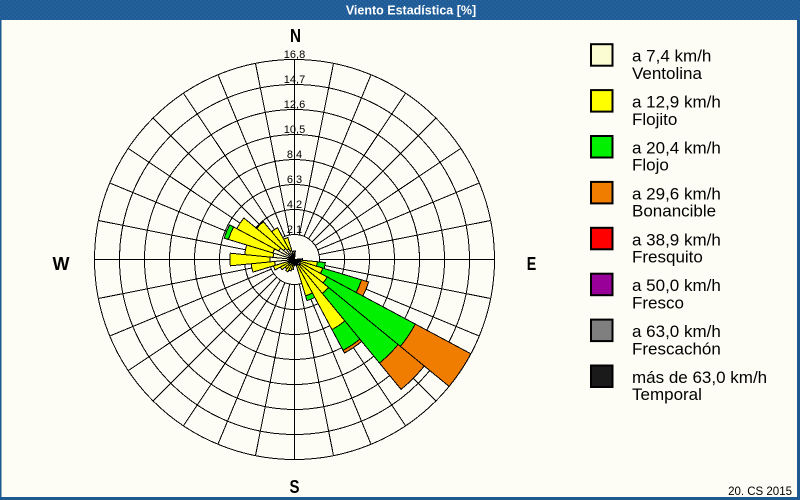 This screenshot has height=500, width=800. I want to click on svg-text: Fresquito, so click(667, 257).